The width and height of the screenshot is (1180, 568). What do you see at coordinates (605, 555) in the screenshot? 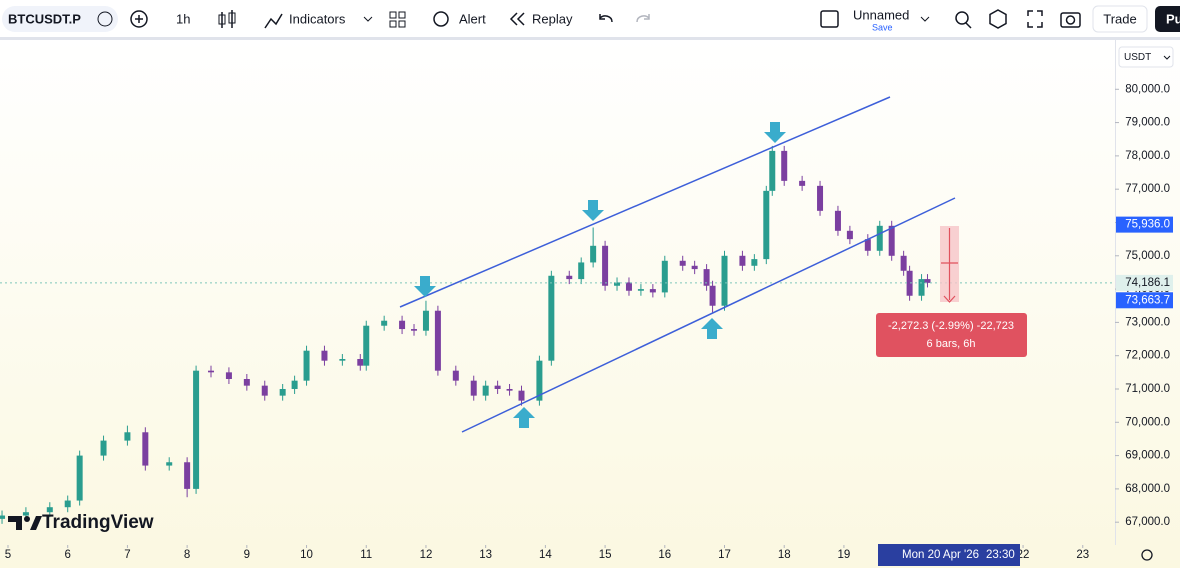
I see `x-tick-label: 15` at bounding box center [605, 555].